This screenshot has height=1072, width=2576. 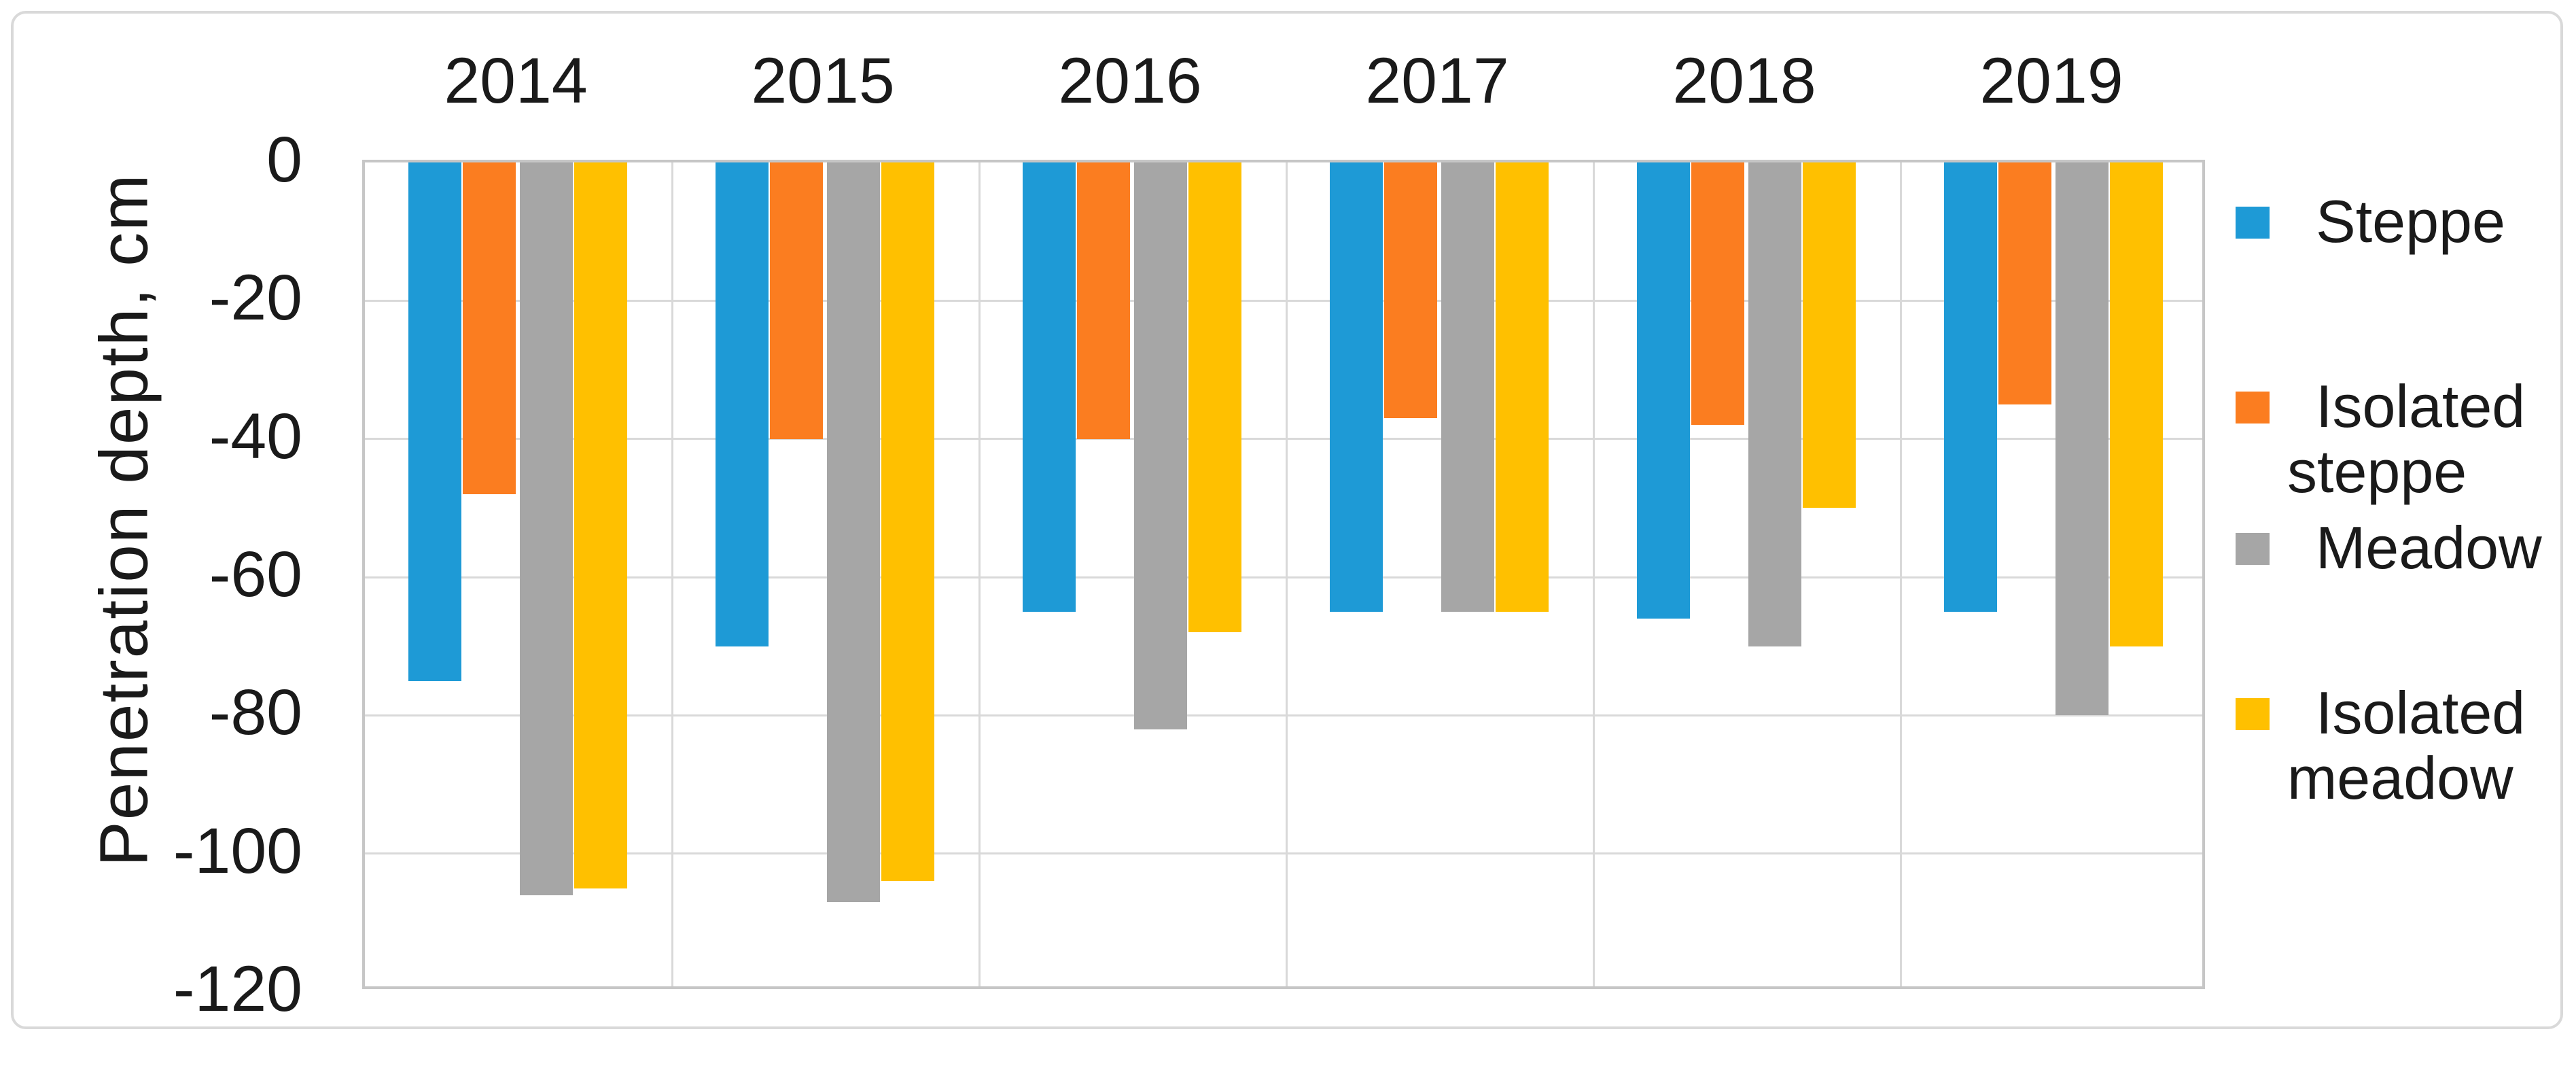 I want to click on category-label-2017: 2017, so click(x=1437, y=81).